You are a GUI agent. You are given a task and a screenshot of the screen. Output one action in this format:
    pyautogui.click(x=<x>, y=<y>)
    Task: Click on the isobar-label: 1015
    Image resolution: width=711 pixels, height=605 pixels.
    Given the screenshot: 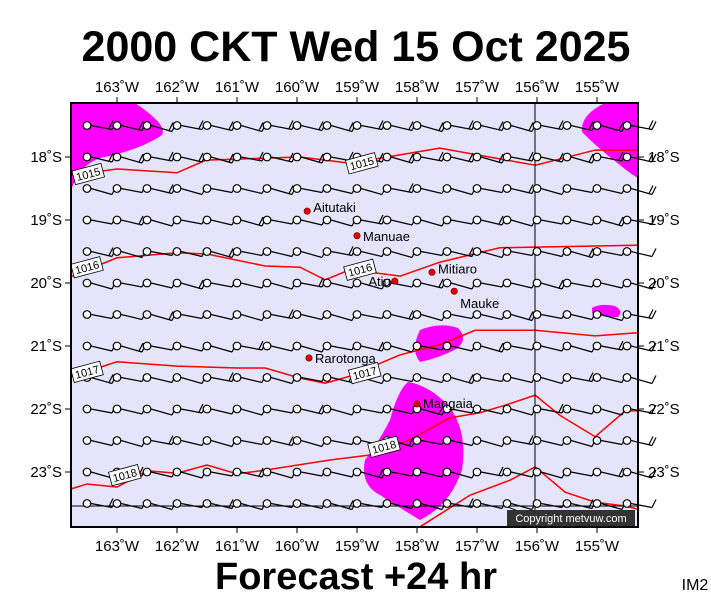 What is the action you would take?
    pyautogui.click(x=362, y=163)
    